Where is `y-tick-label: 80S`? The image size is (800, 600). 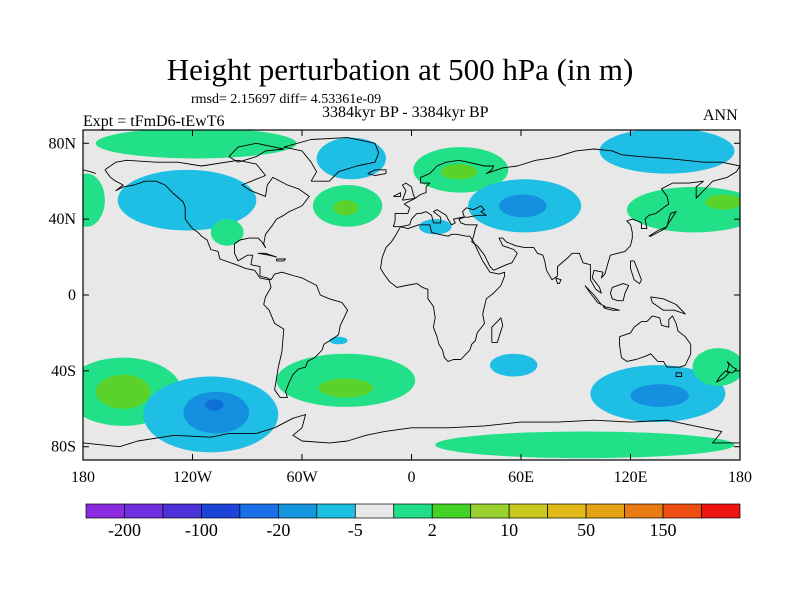 y-tick-label: 80S is located at coordinates (63, 447).